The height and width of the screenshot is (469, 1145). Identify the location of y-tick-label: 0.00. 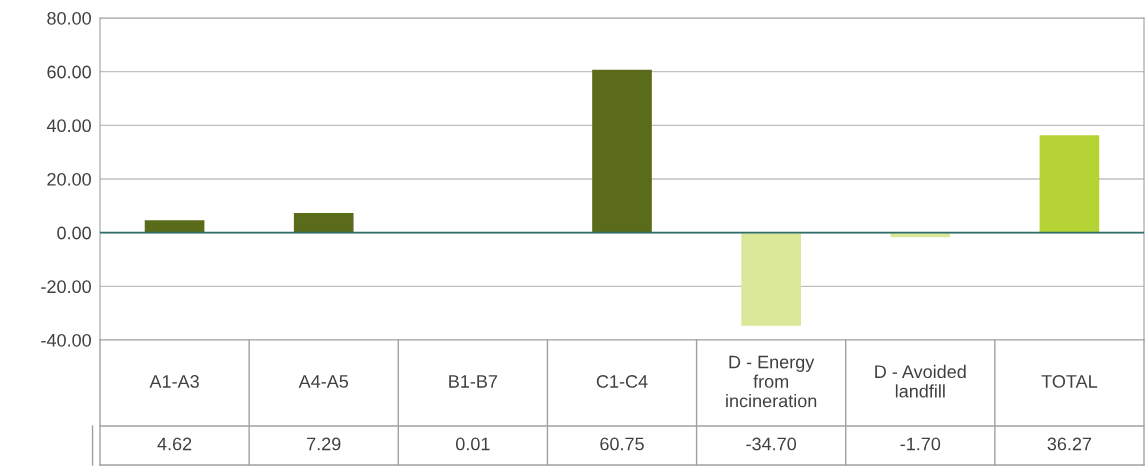
(74, 233).